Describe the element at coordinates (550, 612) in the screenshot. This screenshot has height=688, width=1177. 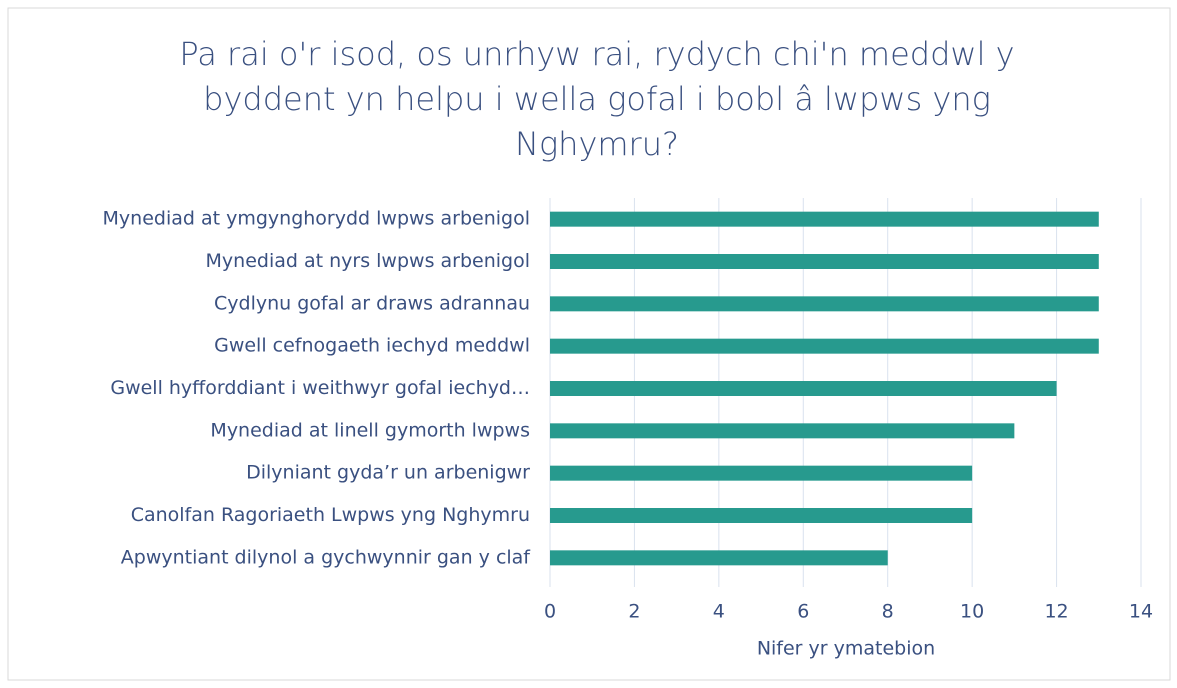
I see `x-tick-label: 0` at that location.